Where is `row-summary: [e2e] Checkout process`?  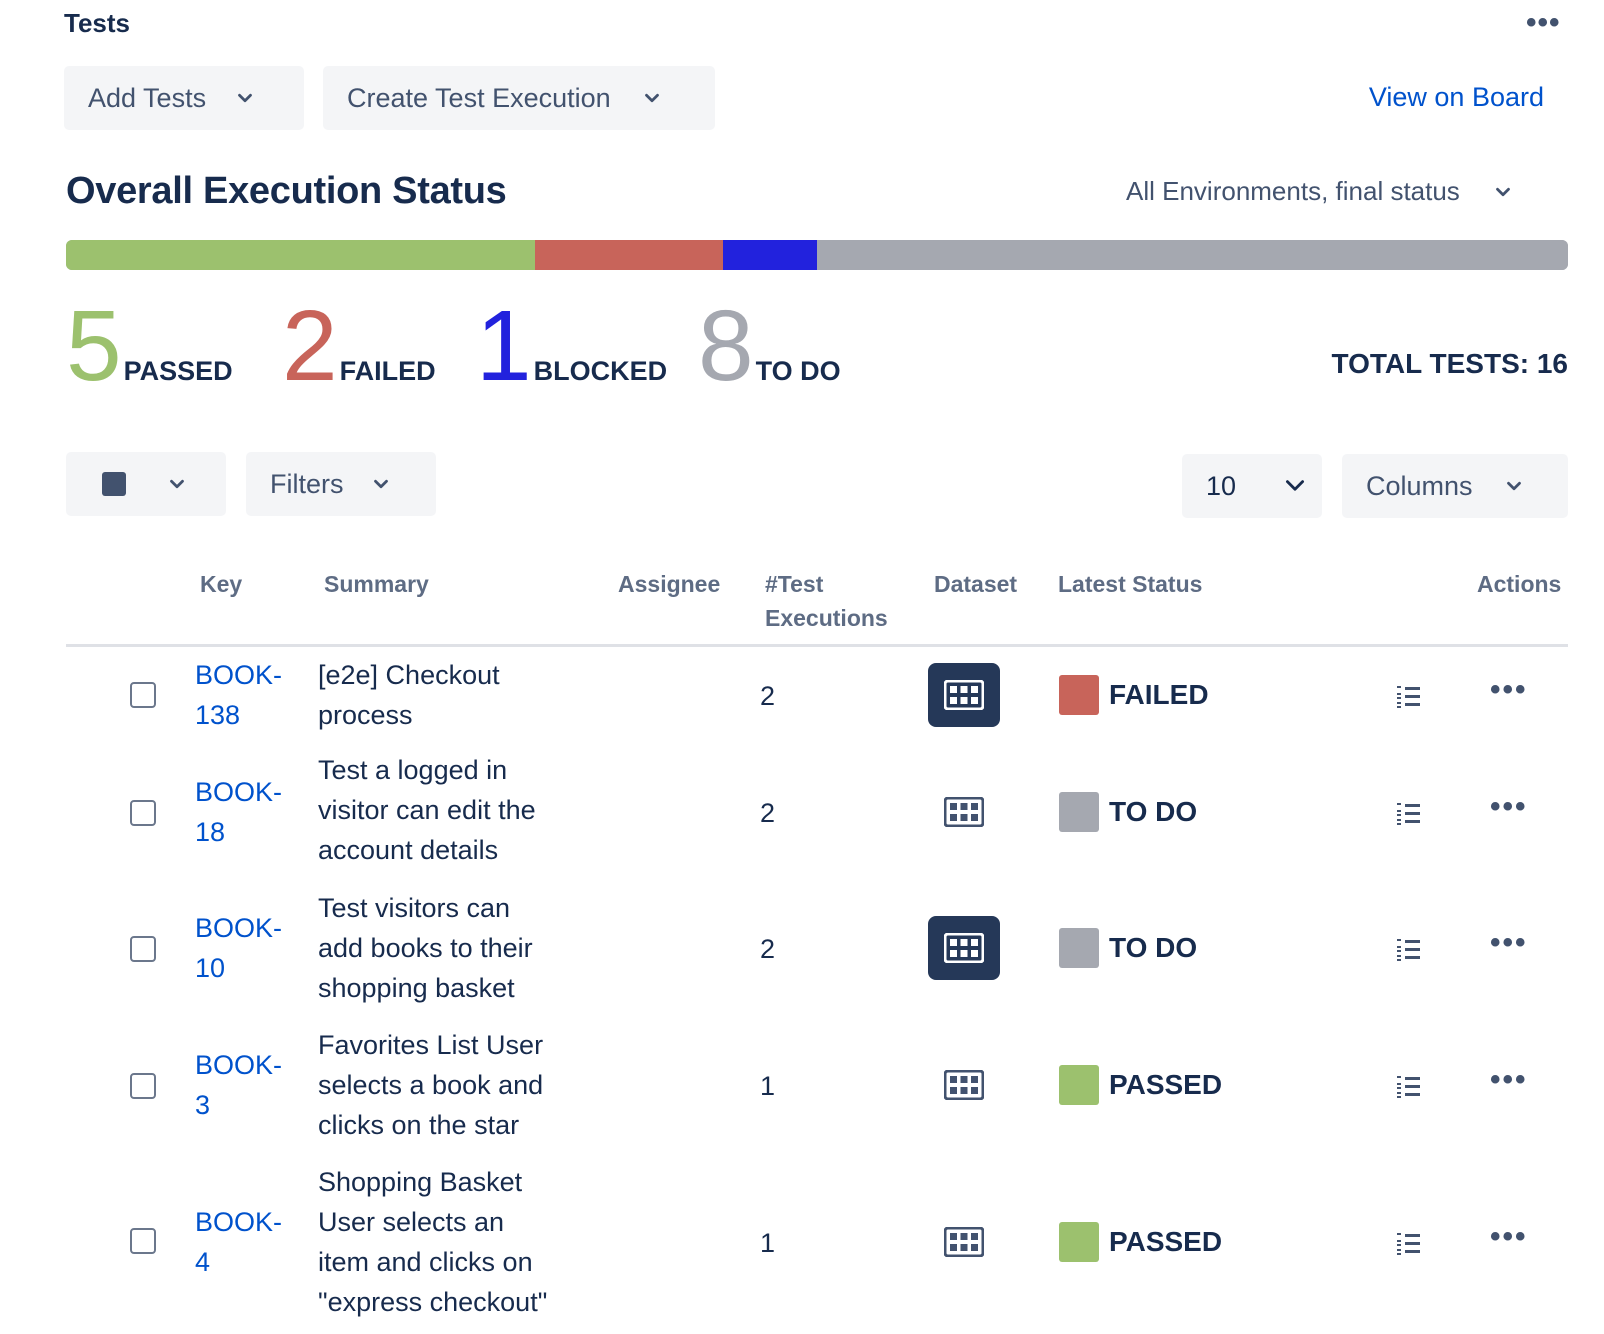 row-summary: [e2e] Checkout process is located at coordinates (409, 695).